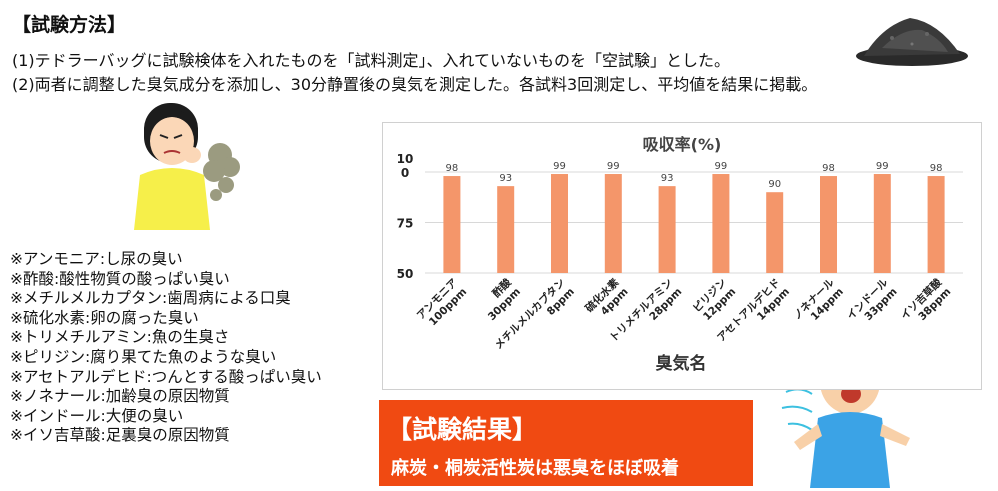  What do you see at coordinates (405, 166) in the screenshot?
I see `y-tick-label: 10 0` at bounding box center [405, 166].